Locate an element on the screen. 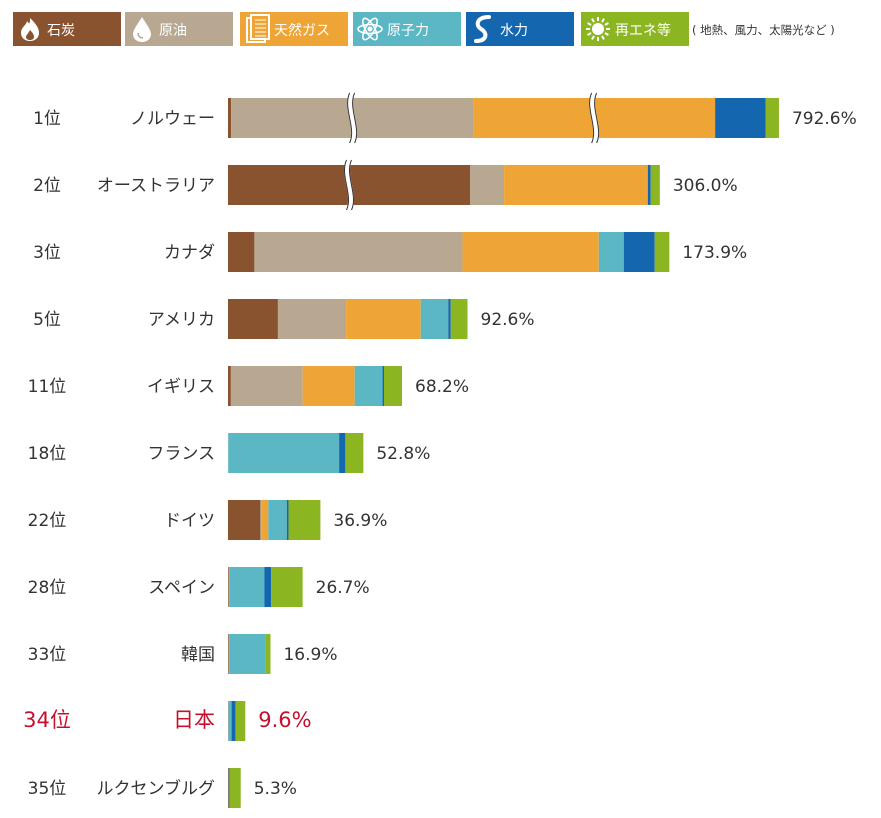  rank-label: 28位 is located at coordinates (47, 588).